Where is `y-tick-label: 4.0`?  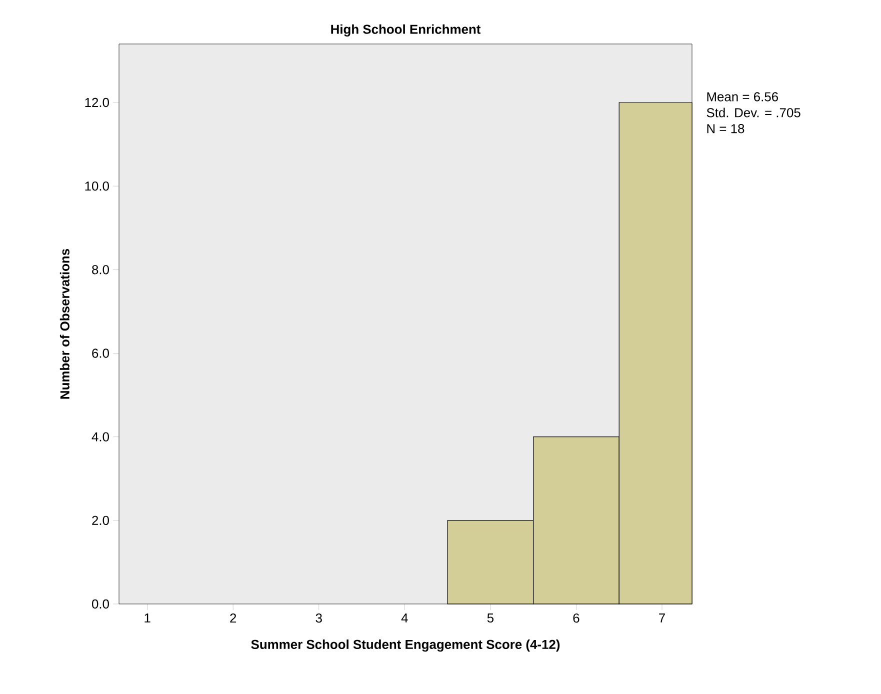 y-tick-label: 4.0 is located at coordinates (100, 437).